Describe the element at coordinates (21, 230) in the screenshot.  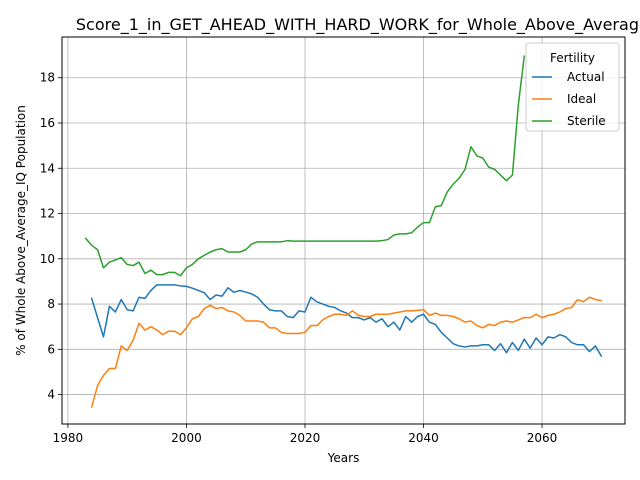
I see `y-axis-label: % of Whole Above_Average_IQ Population` at that location.